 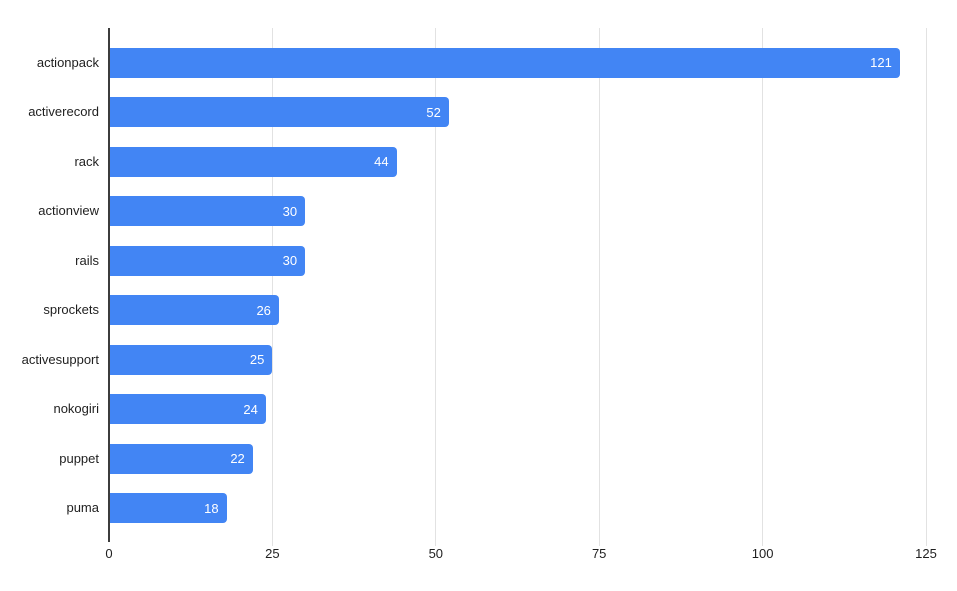 I want to click on bar-puppet: 22, so click(x=181, y=458).